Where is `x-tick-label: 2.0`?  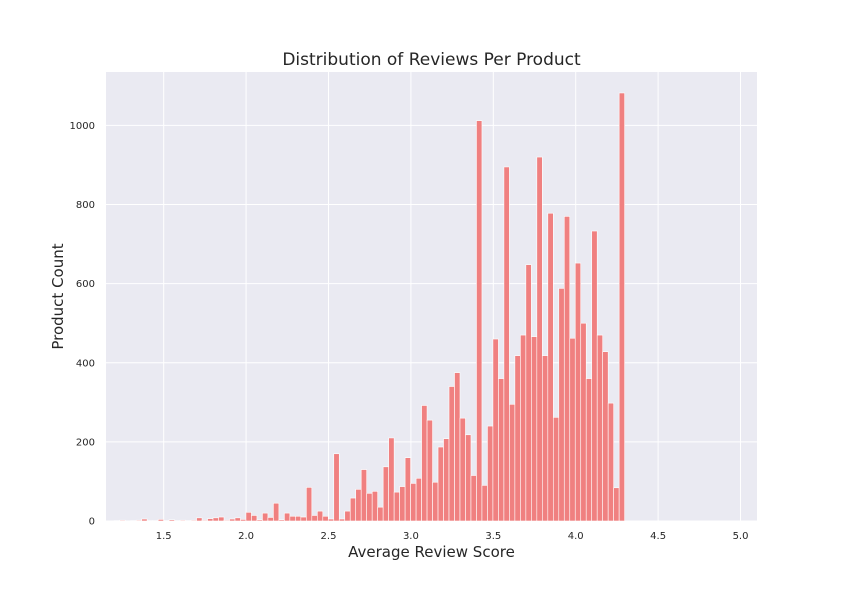 x-tick-label: 2.0 is located at coordinates (246, 536).